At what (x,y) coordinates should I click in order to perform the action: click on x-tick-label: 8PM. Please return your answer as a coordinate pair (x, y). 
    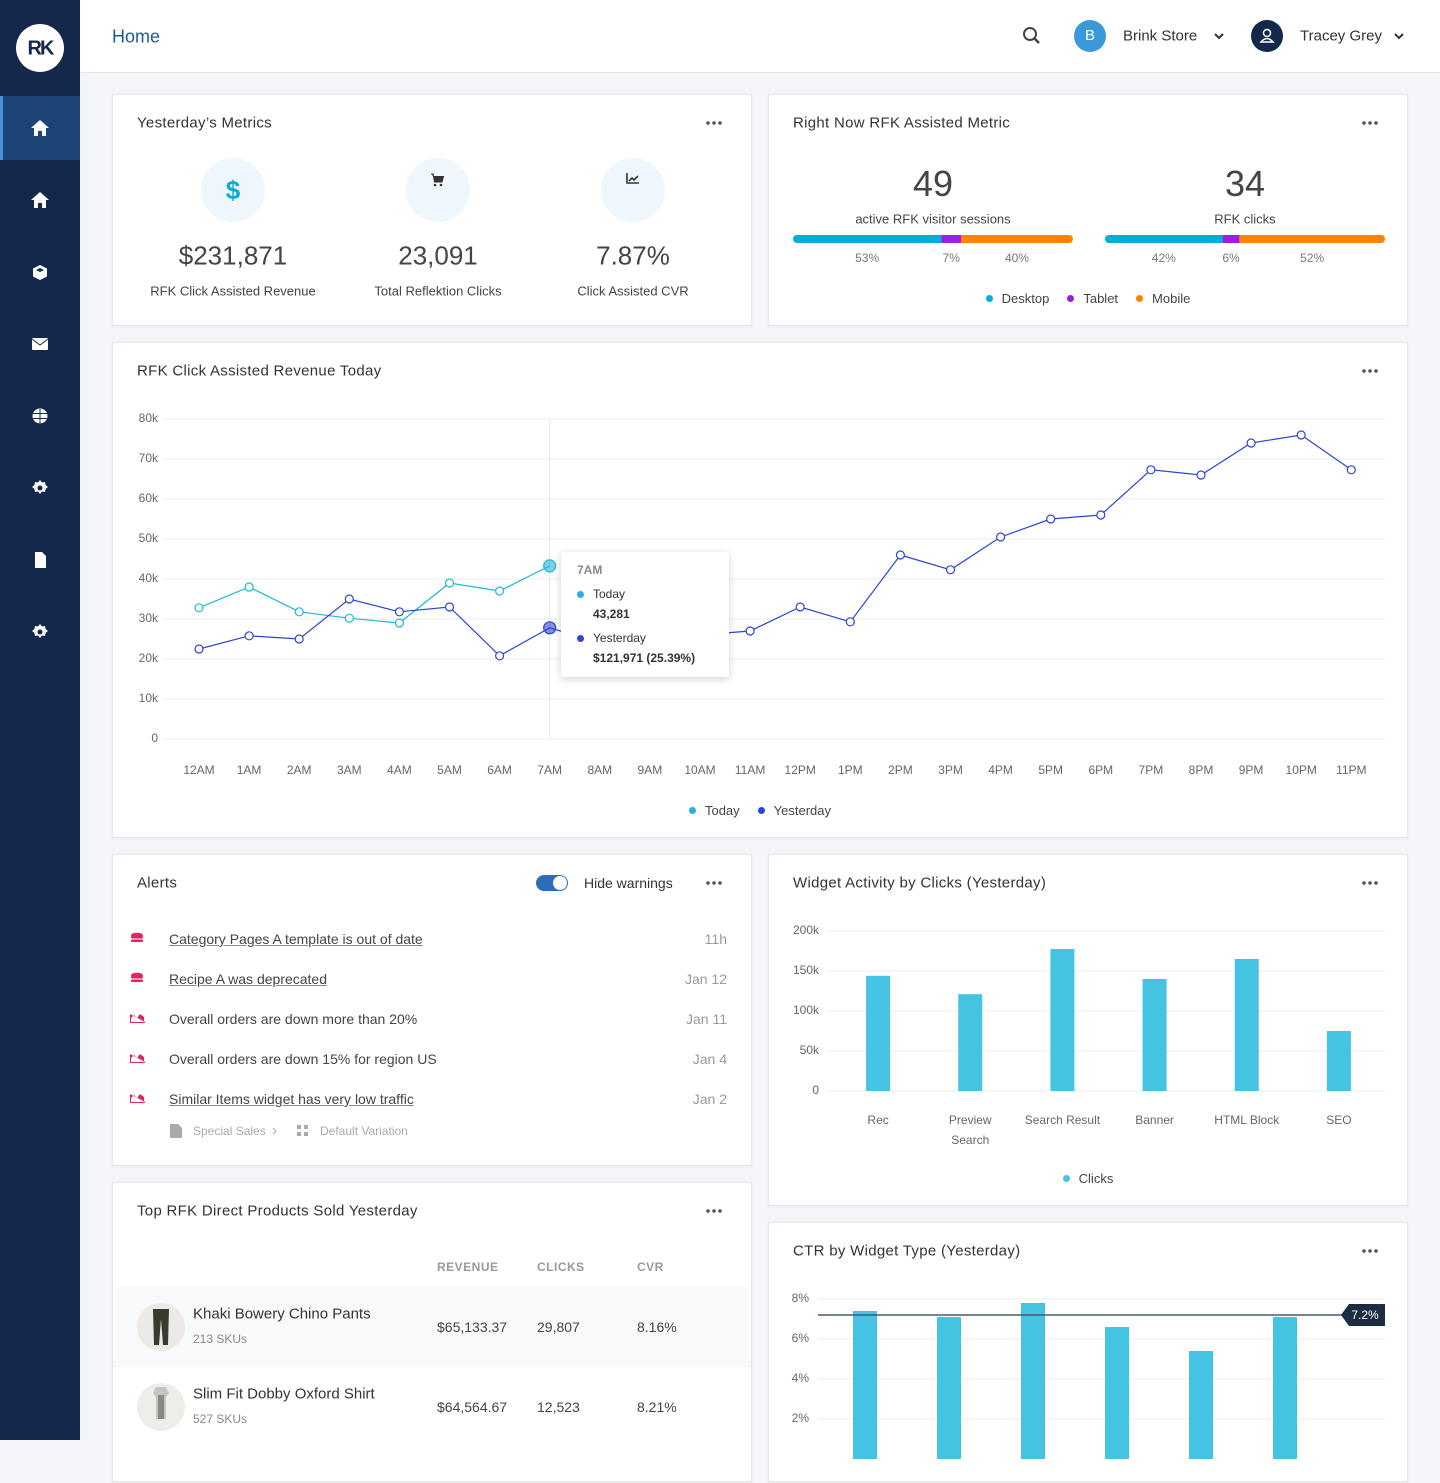
    Looking at the image, I should click on (1201, 770).